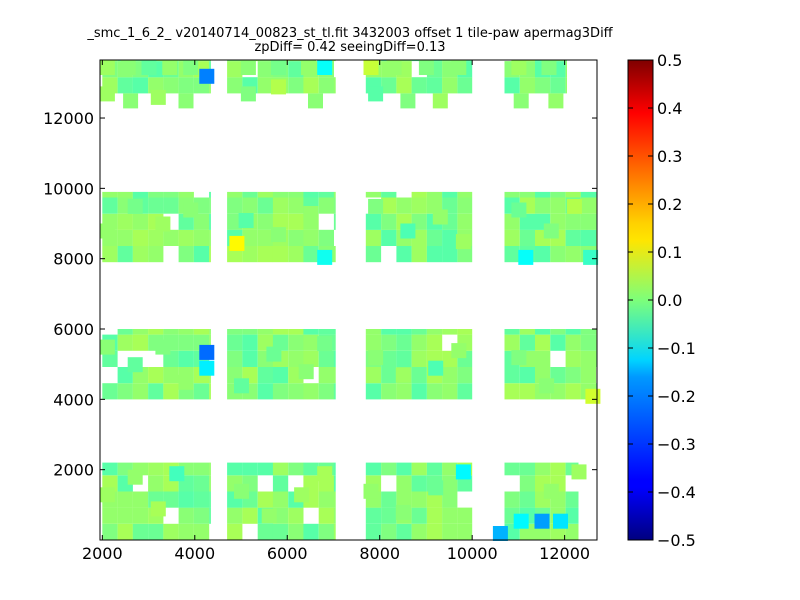 The image size is (800, 600). What do you see at coordinates (669, 60) in the screenshot?
I see `colorbar-tick-label: 0.5` at bounding box center [669, 60].